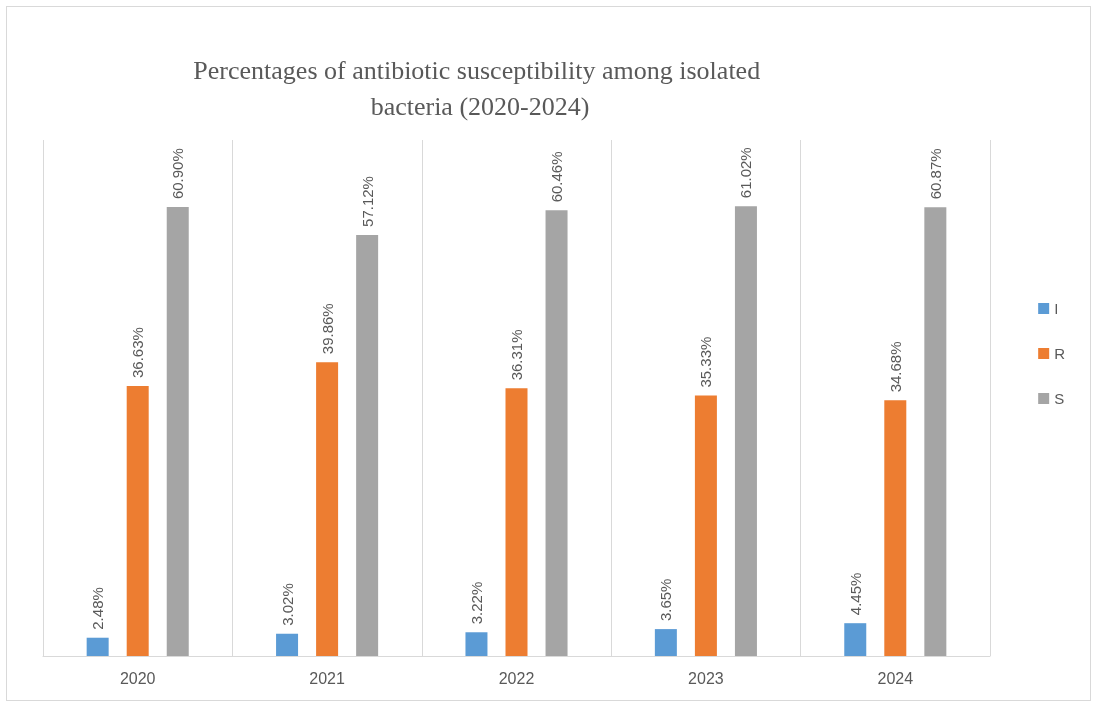  What do you see at coordinates (1059, 398) in the screenshot?
I see `legend-label: S` at bounding box center [1059, 398].